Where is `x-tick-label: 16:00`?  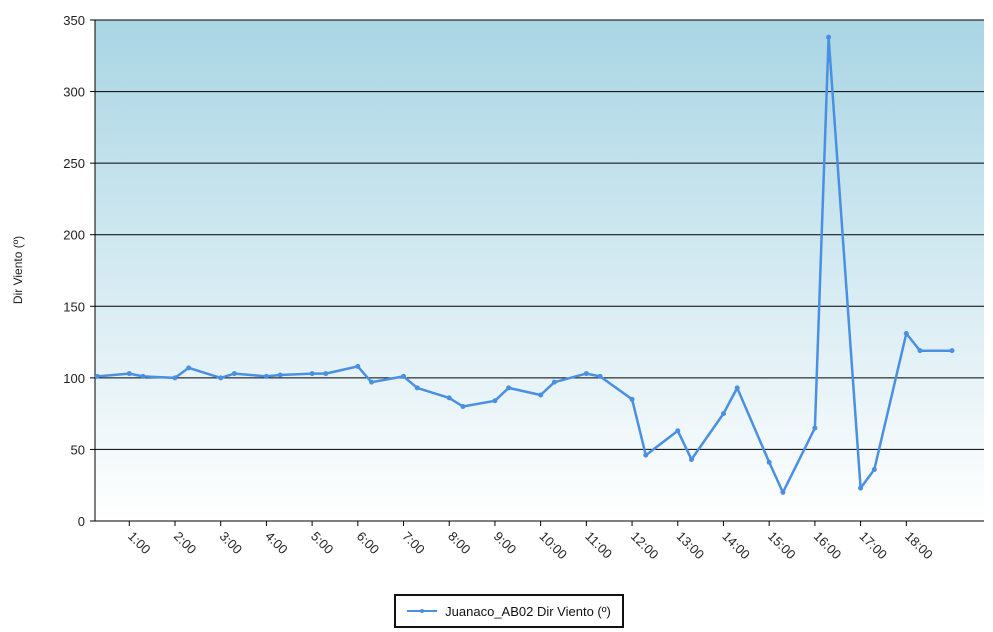 x-tick-label: 16:00 is located at coordinates (828, 546).